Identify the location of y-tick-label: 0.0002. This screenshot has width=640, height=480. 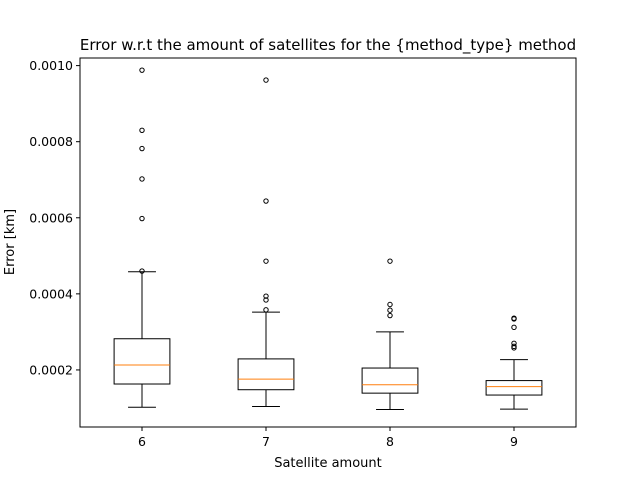
(51, 369).